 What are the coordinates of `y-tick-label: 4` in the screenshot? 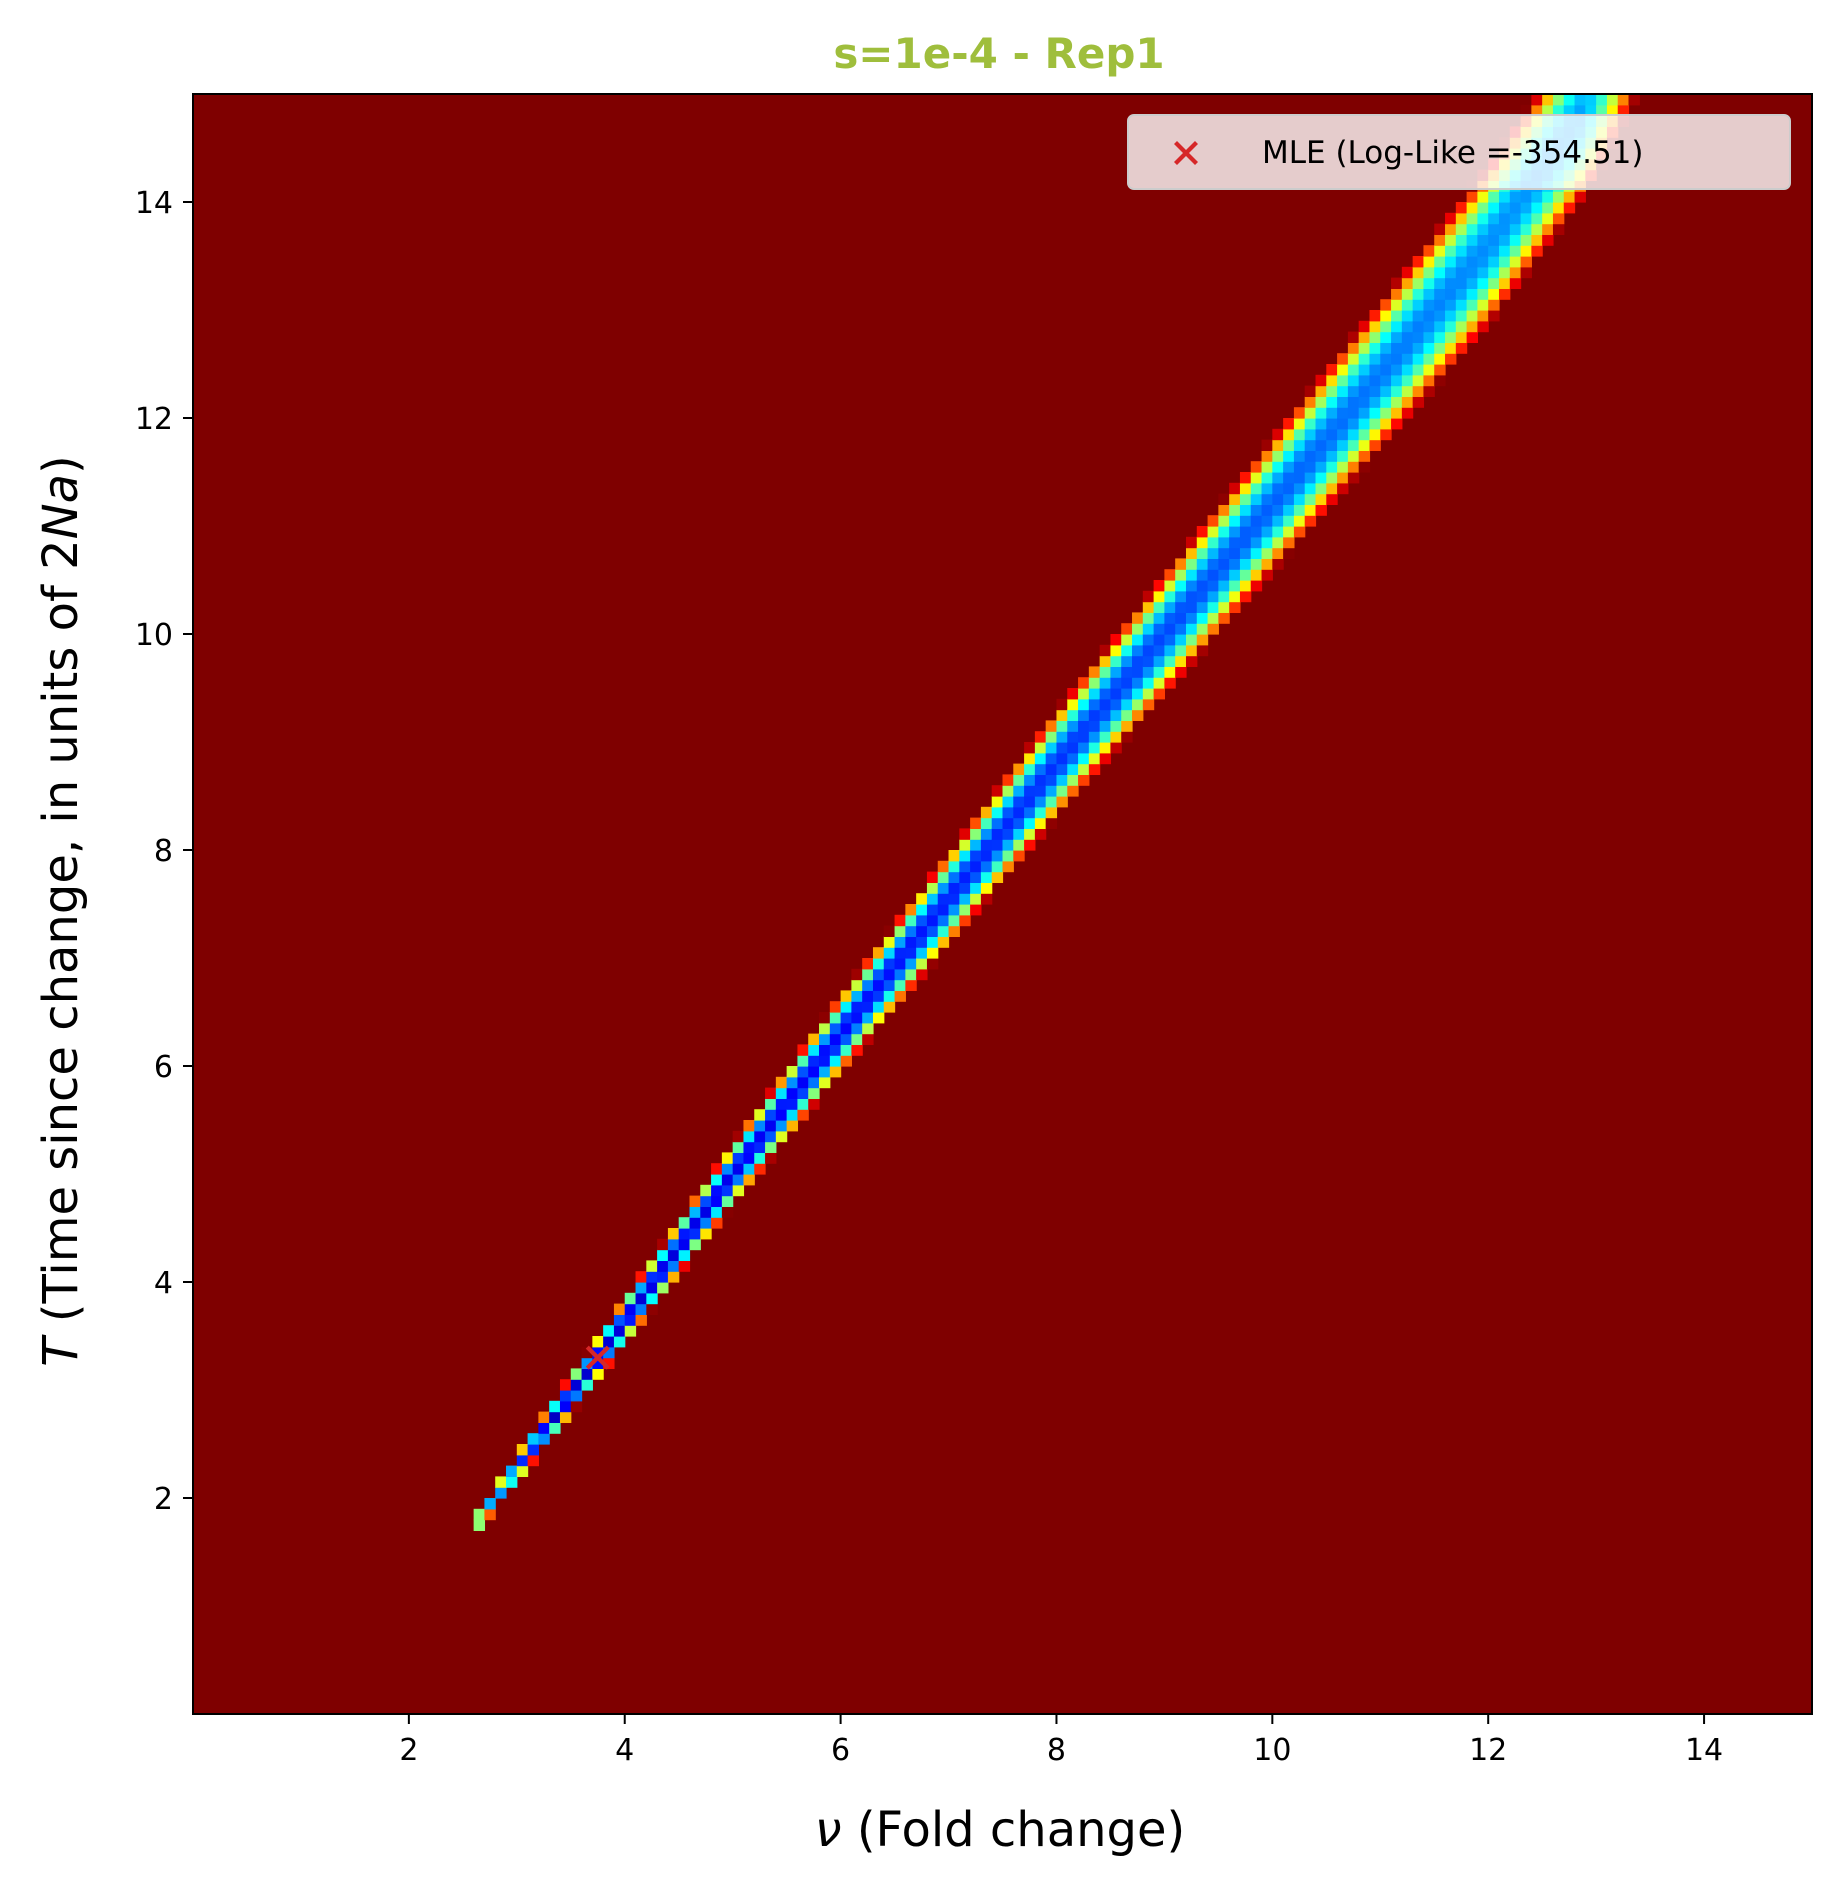 It's located at (163, 1283).